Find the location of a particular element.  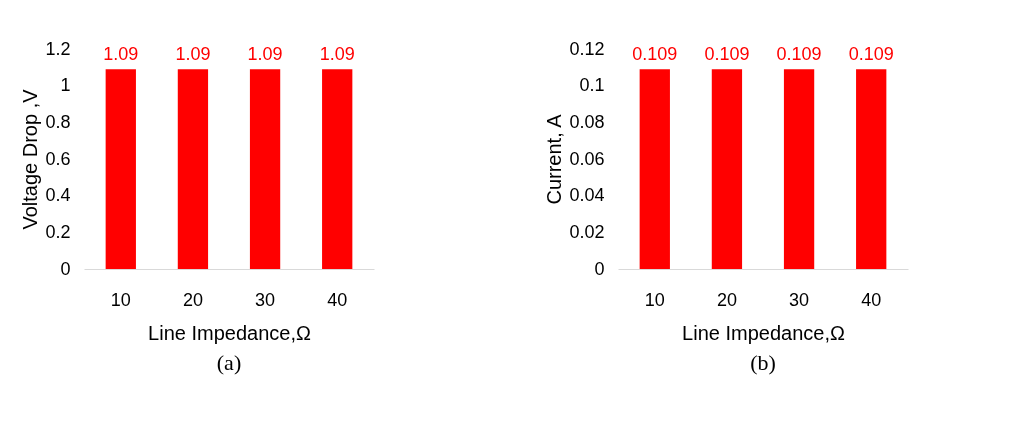

y-tick-label: 0.2 is located at coordinates (58, 231).